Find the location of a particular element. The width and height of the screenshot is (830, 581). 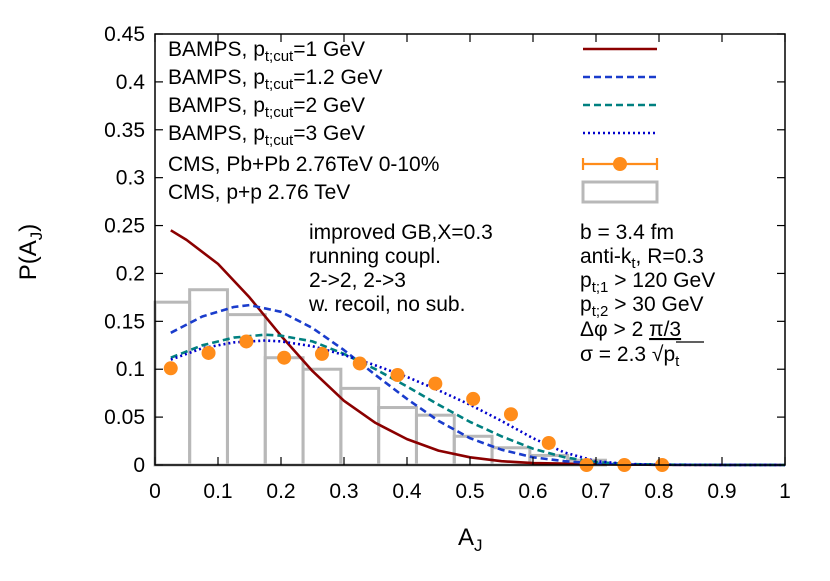

x-tick-label: 0.9 is located at coordinates (721, 491).